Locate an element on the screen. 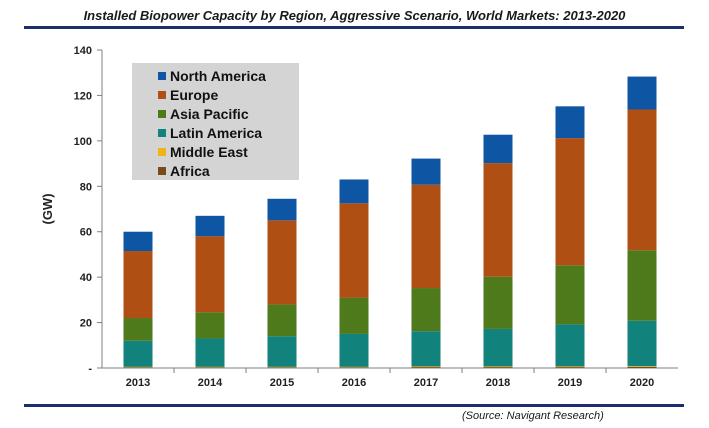  x-tick-label: 2017 is located at coordinates (426, 383).